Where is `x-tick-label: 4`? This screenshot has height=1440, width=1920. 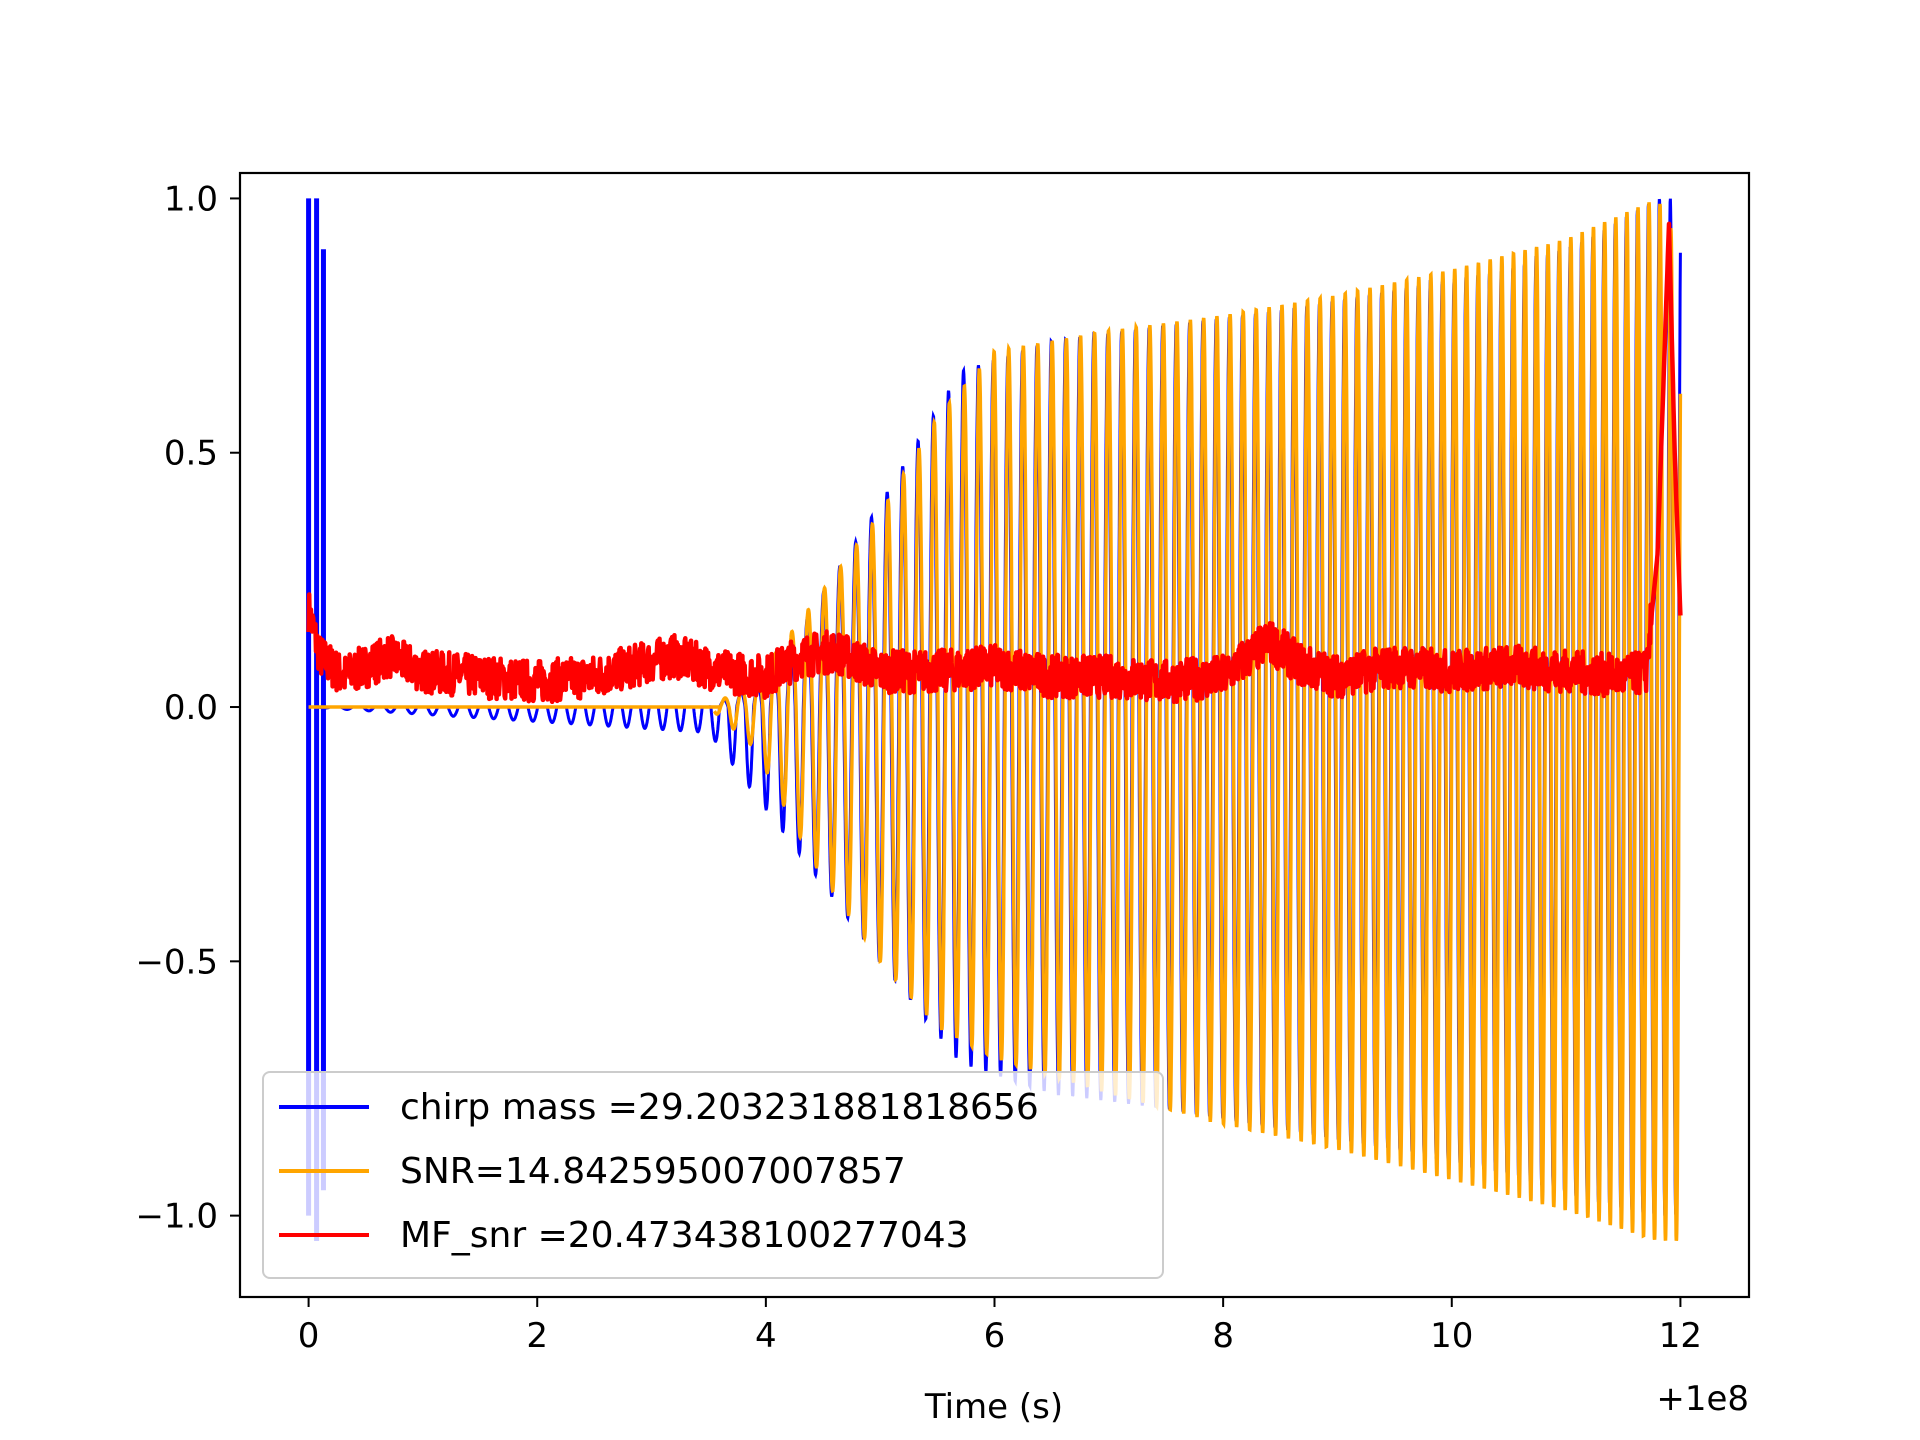
x-tick-label: 4 is located at coordinates (766, 1336).